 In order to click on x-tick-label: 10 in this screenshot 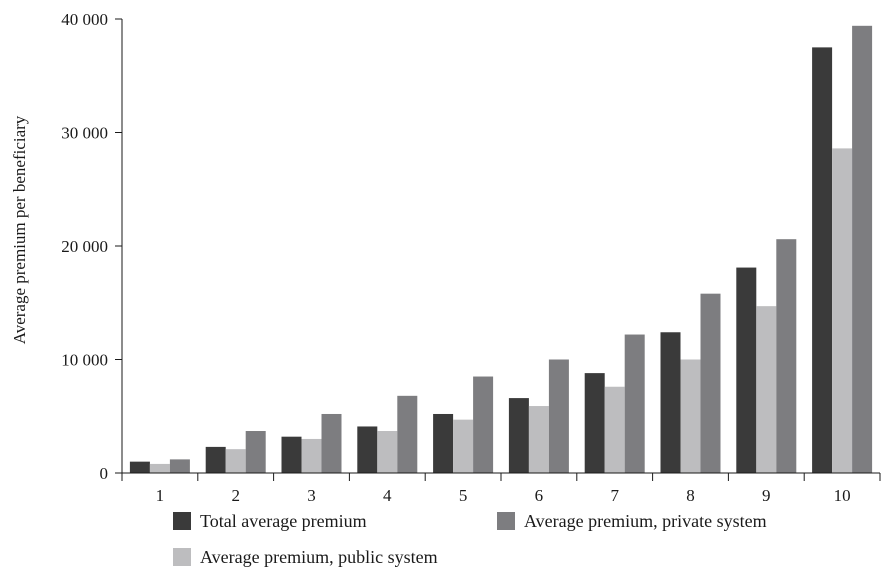, I will do `click(842, 495)`.